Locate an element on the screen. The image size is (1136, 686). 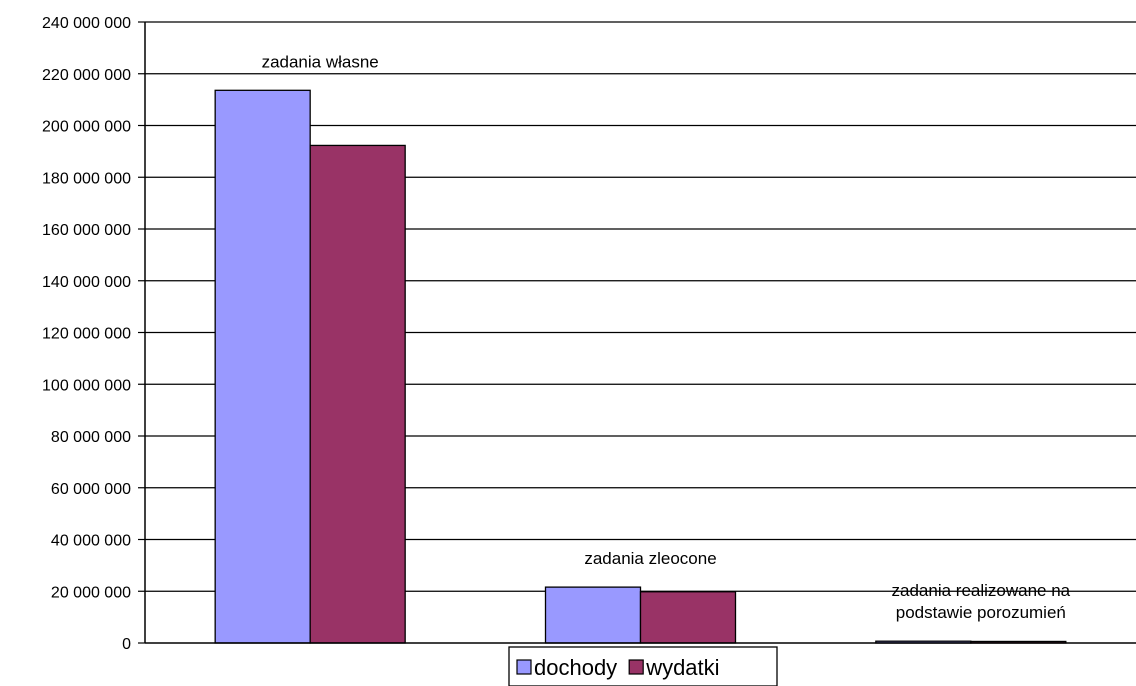
y-tick-label: 40 000 000 is located at coordinates (91, 541).